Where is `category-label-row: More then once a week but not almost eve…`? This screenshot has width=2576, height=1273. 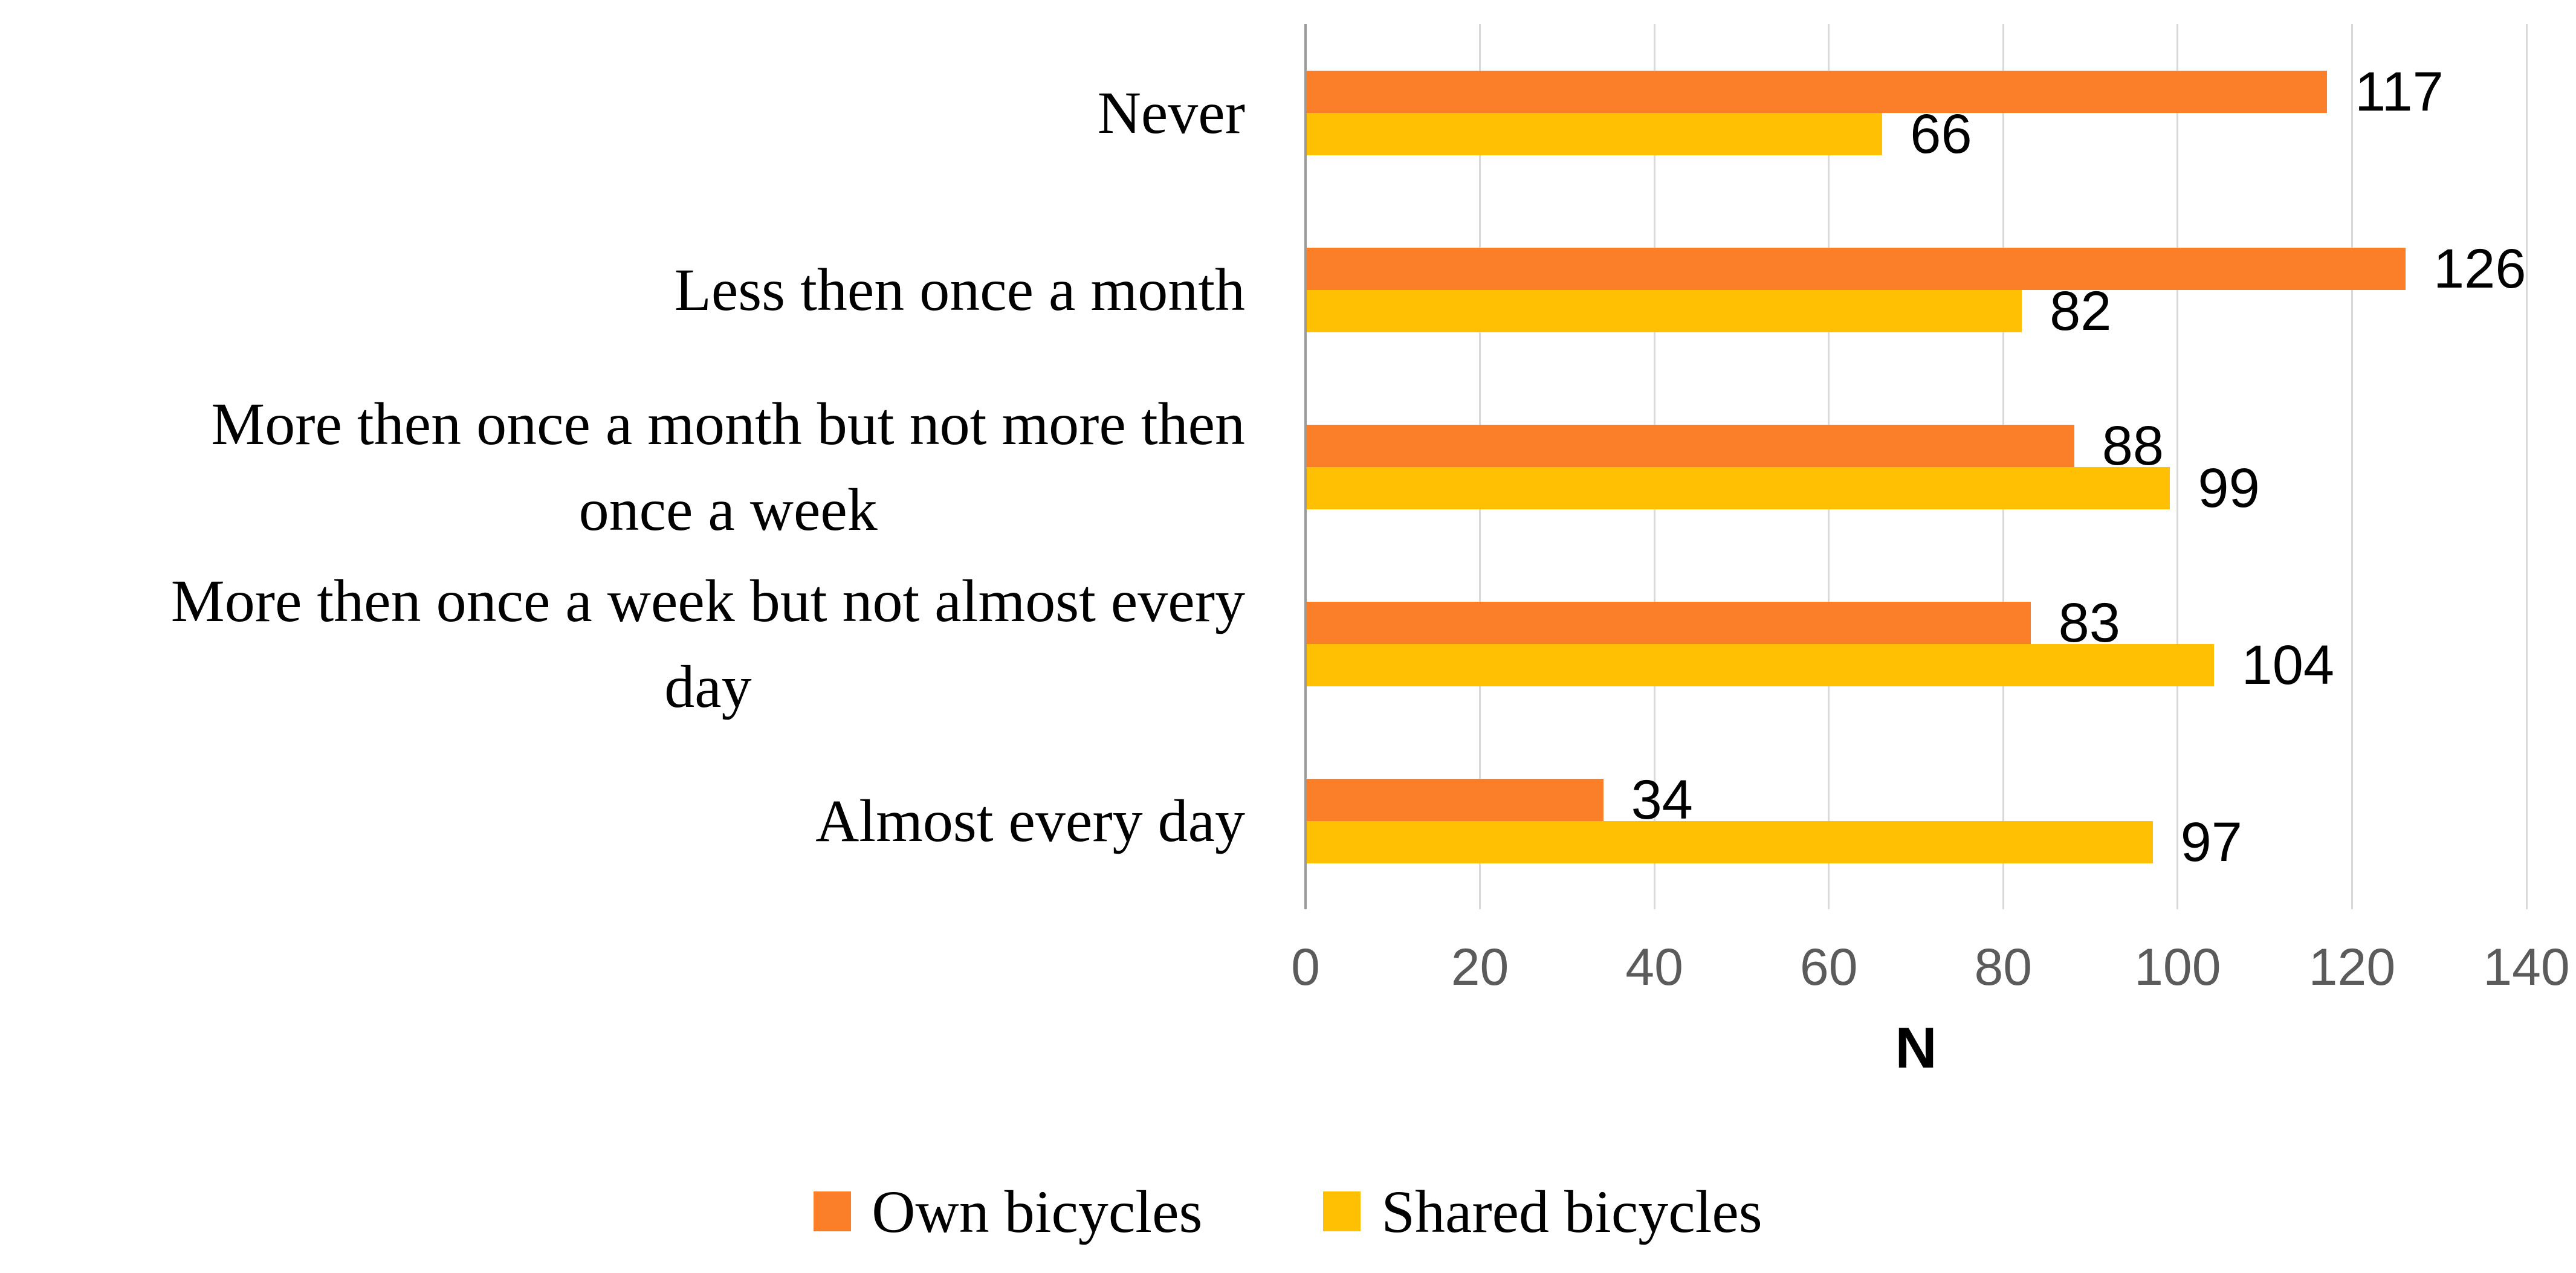
category-label-row: More then once a week but not almost eve… is located at coordinates (622, 643).